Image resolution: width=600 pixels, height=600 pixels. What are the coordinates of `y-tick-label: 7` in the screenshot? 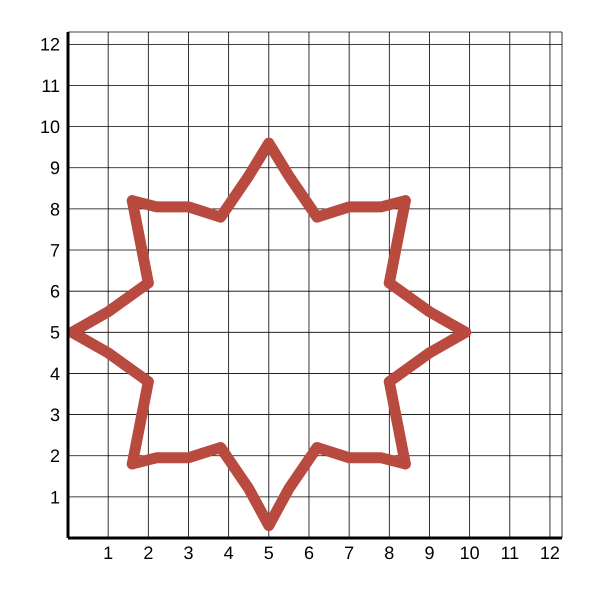 It's located at (55, 250).